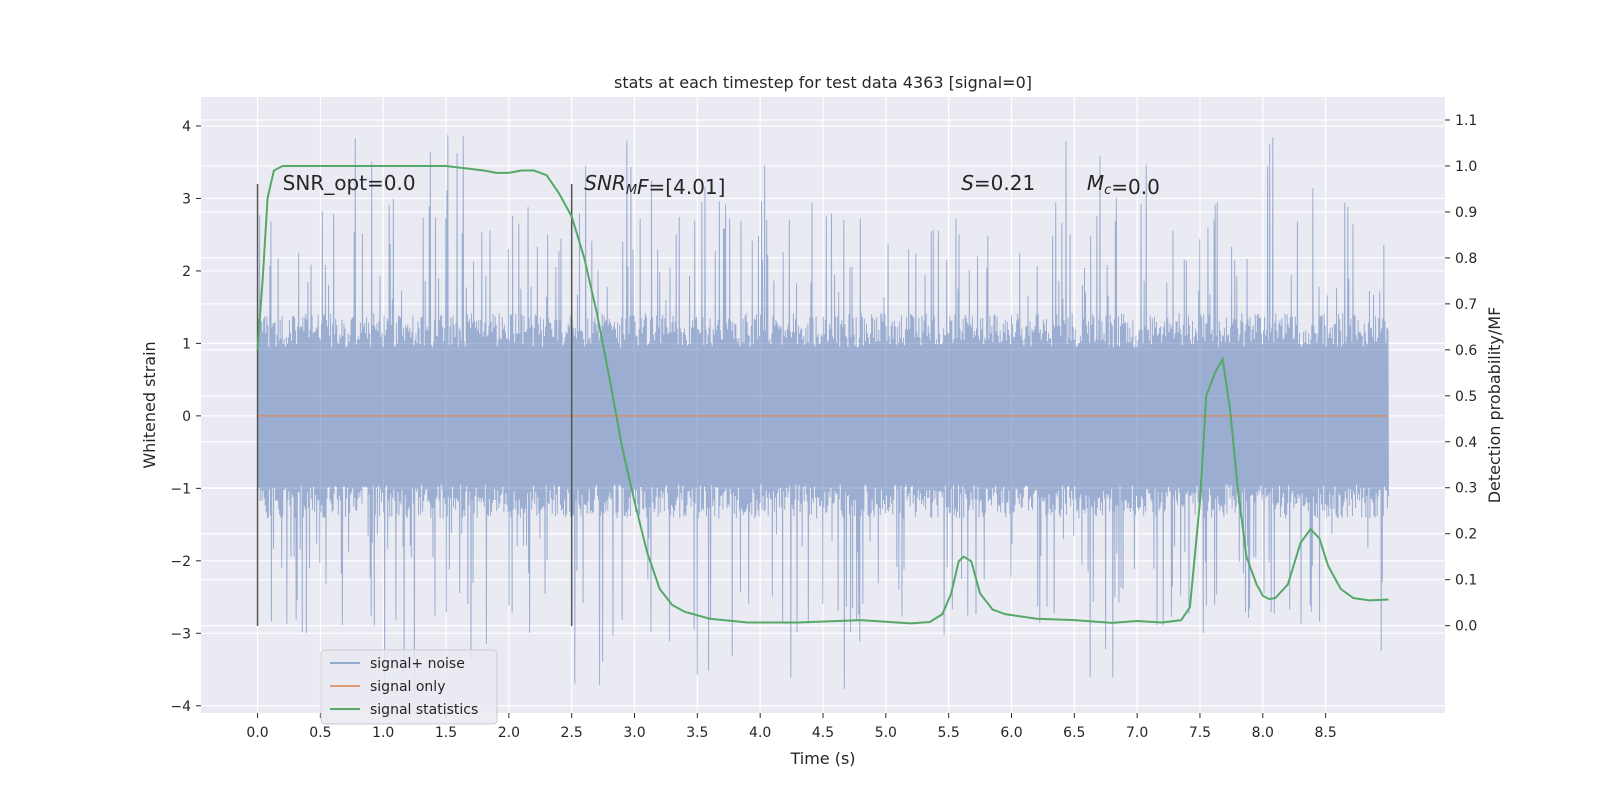  Describe the element at coordinates (1466, 397) in the screenshot. I see `y-right-tick-label-5: 0.5` at that location.